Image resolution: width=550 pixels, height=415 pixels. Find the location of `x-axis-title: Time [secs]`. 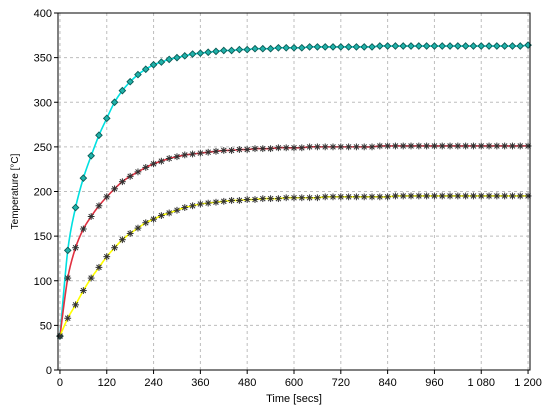

x-axis-title: Time [secs] is located at coordinates (294, 399).